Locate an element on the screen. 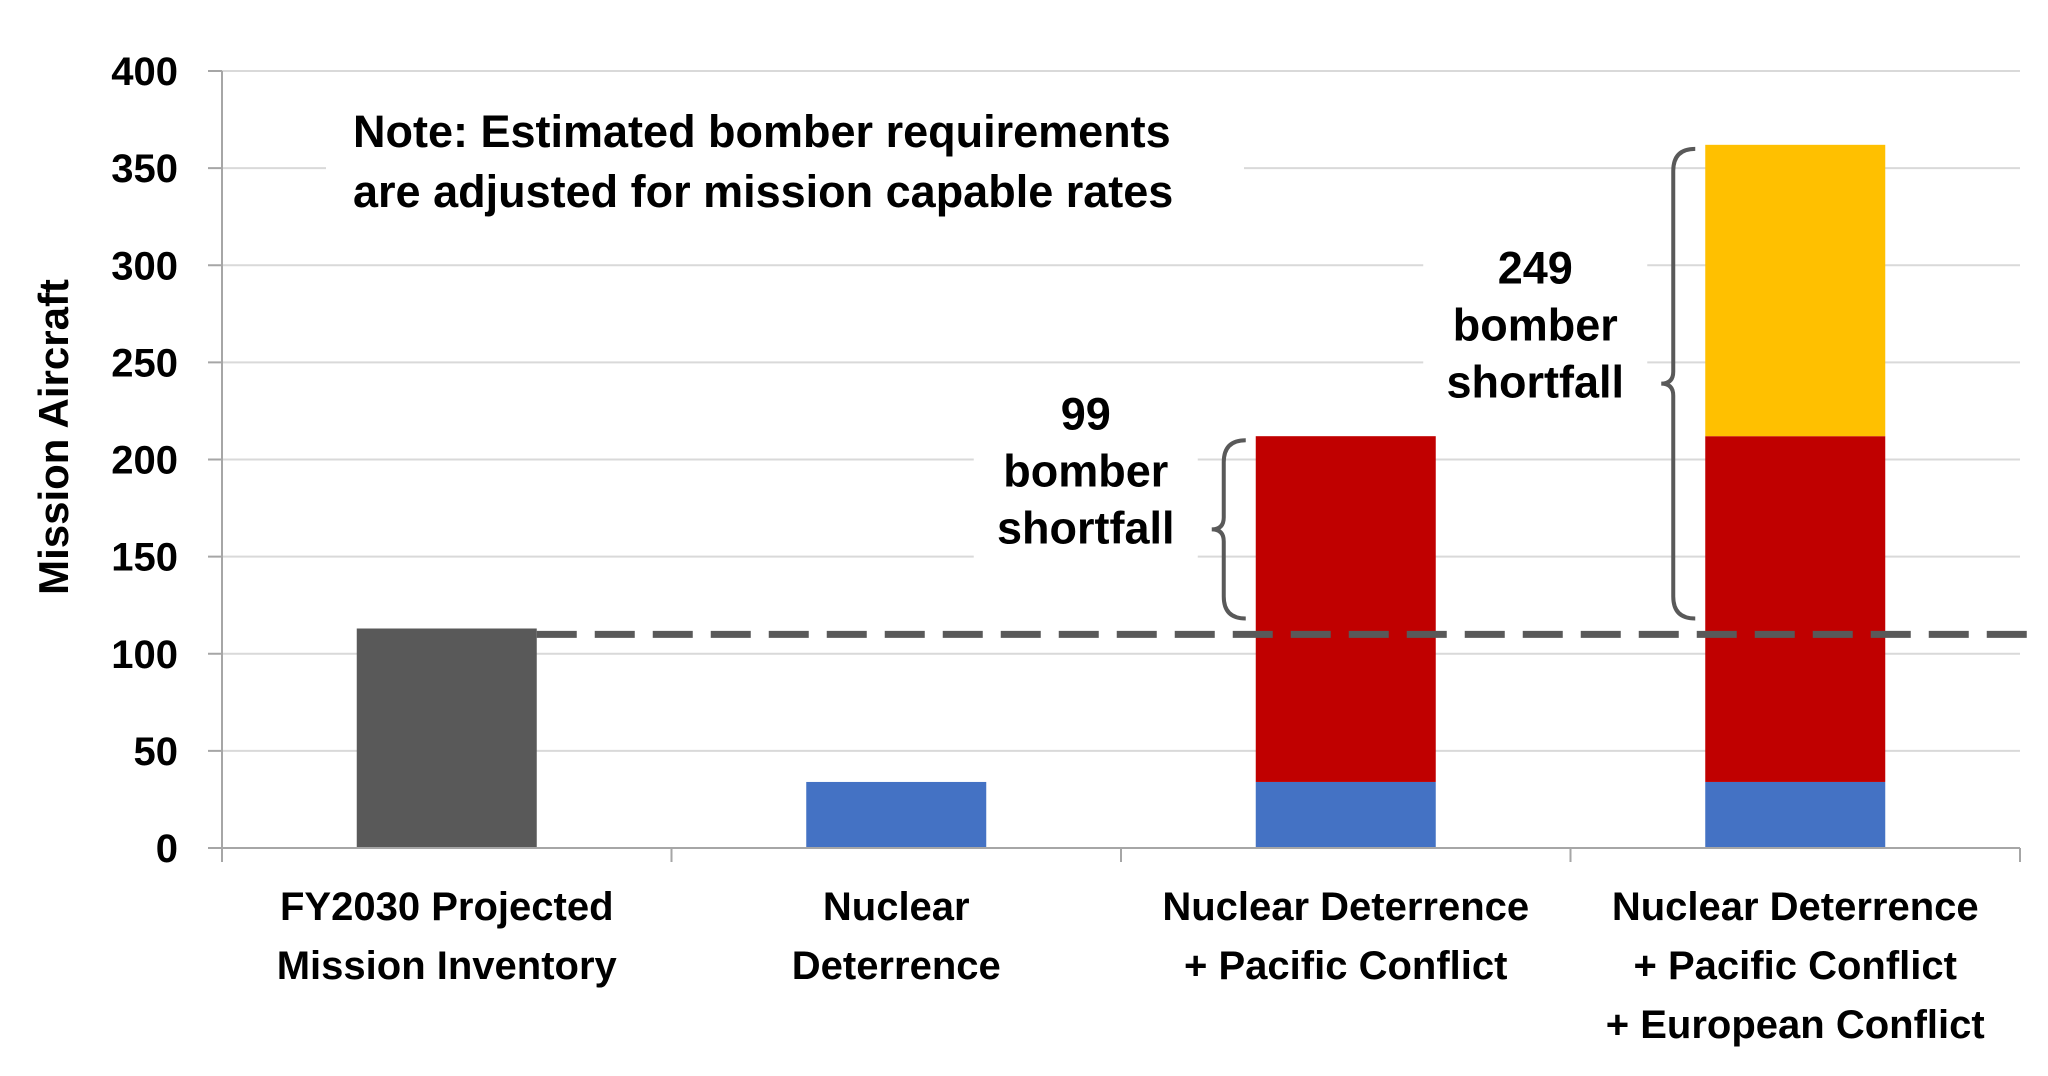 This screenshot has height=1076, width=2048. y-axis-label: Mission Aircraft is located at coordinates (53, 437).